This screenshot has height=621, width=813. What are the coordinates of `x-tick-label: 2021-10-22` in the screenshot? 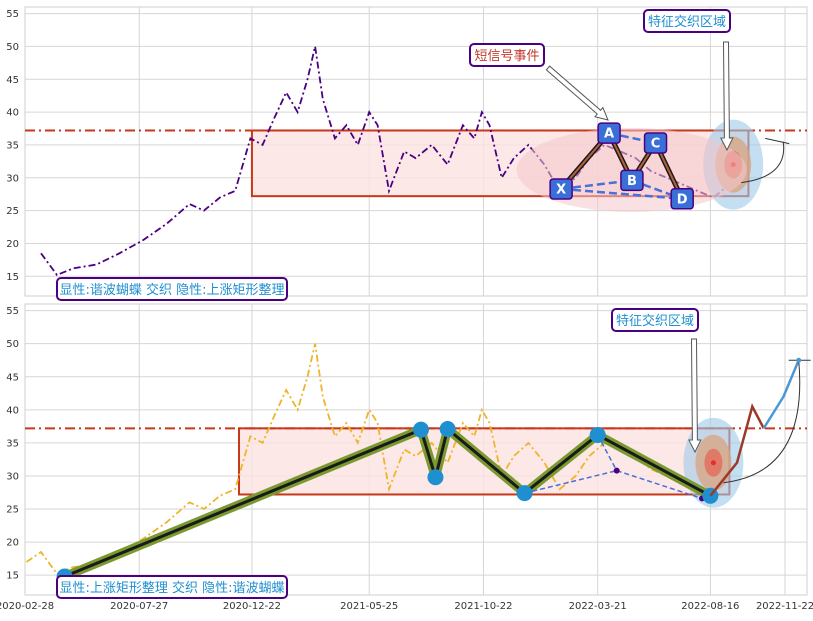 It's located at (483, 606).